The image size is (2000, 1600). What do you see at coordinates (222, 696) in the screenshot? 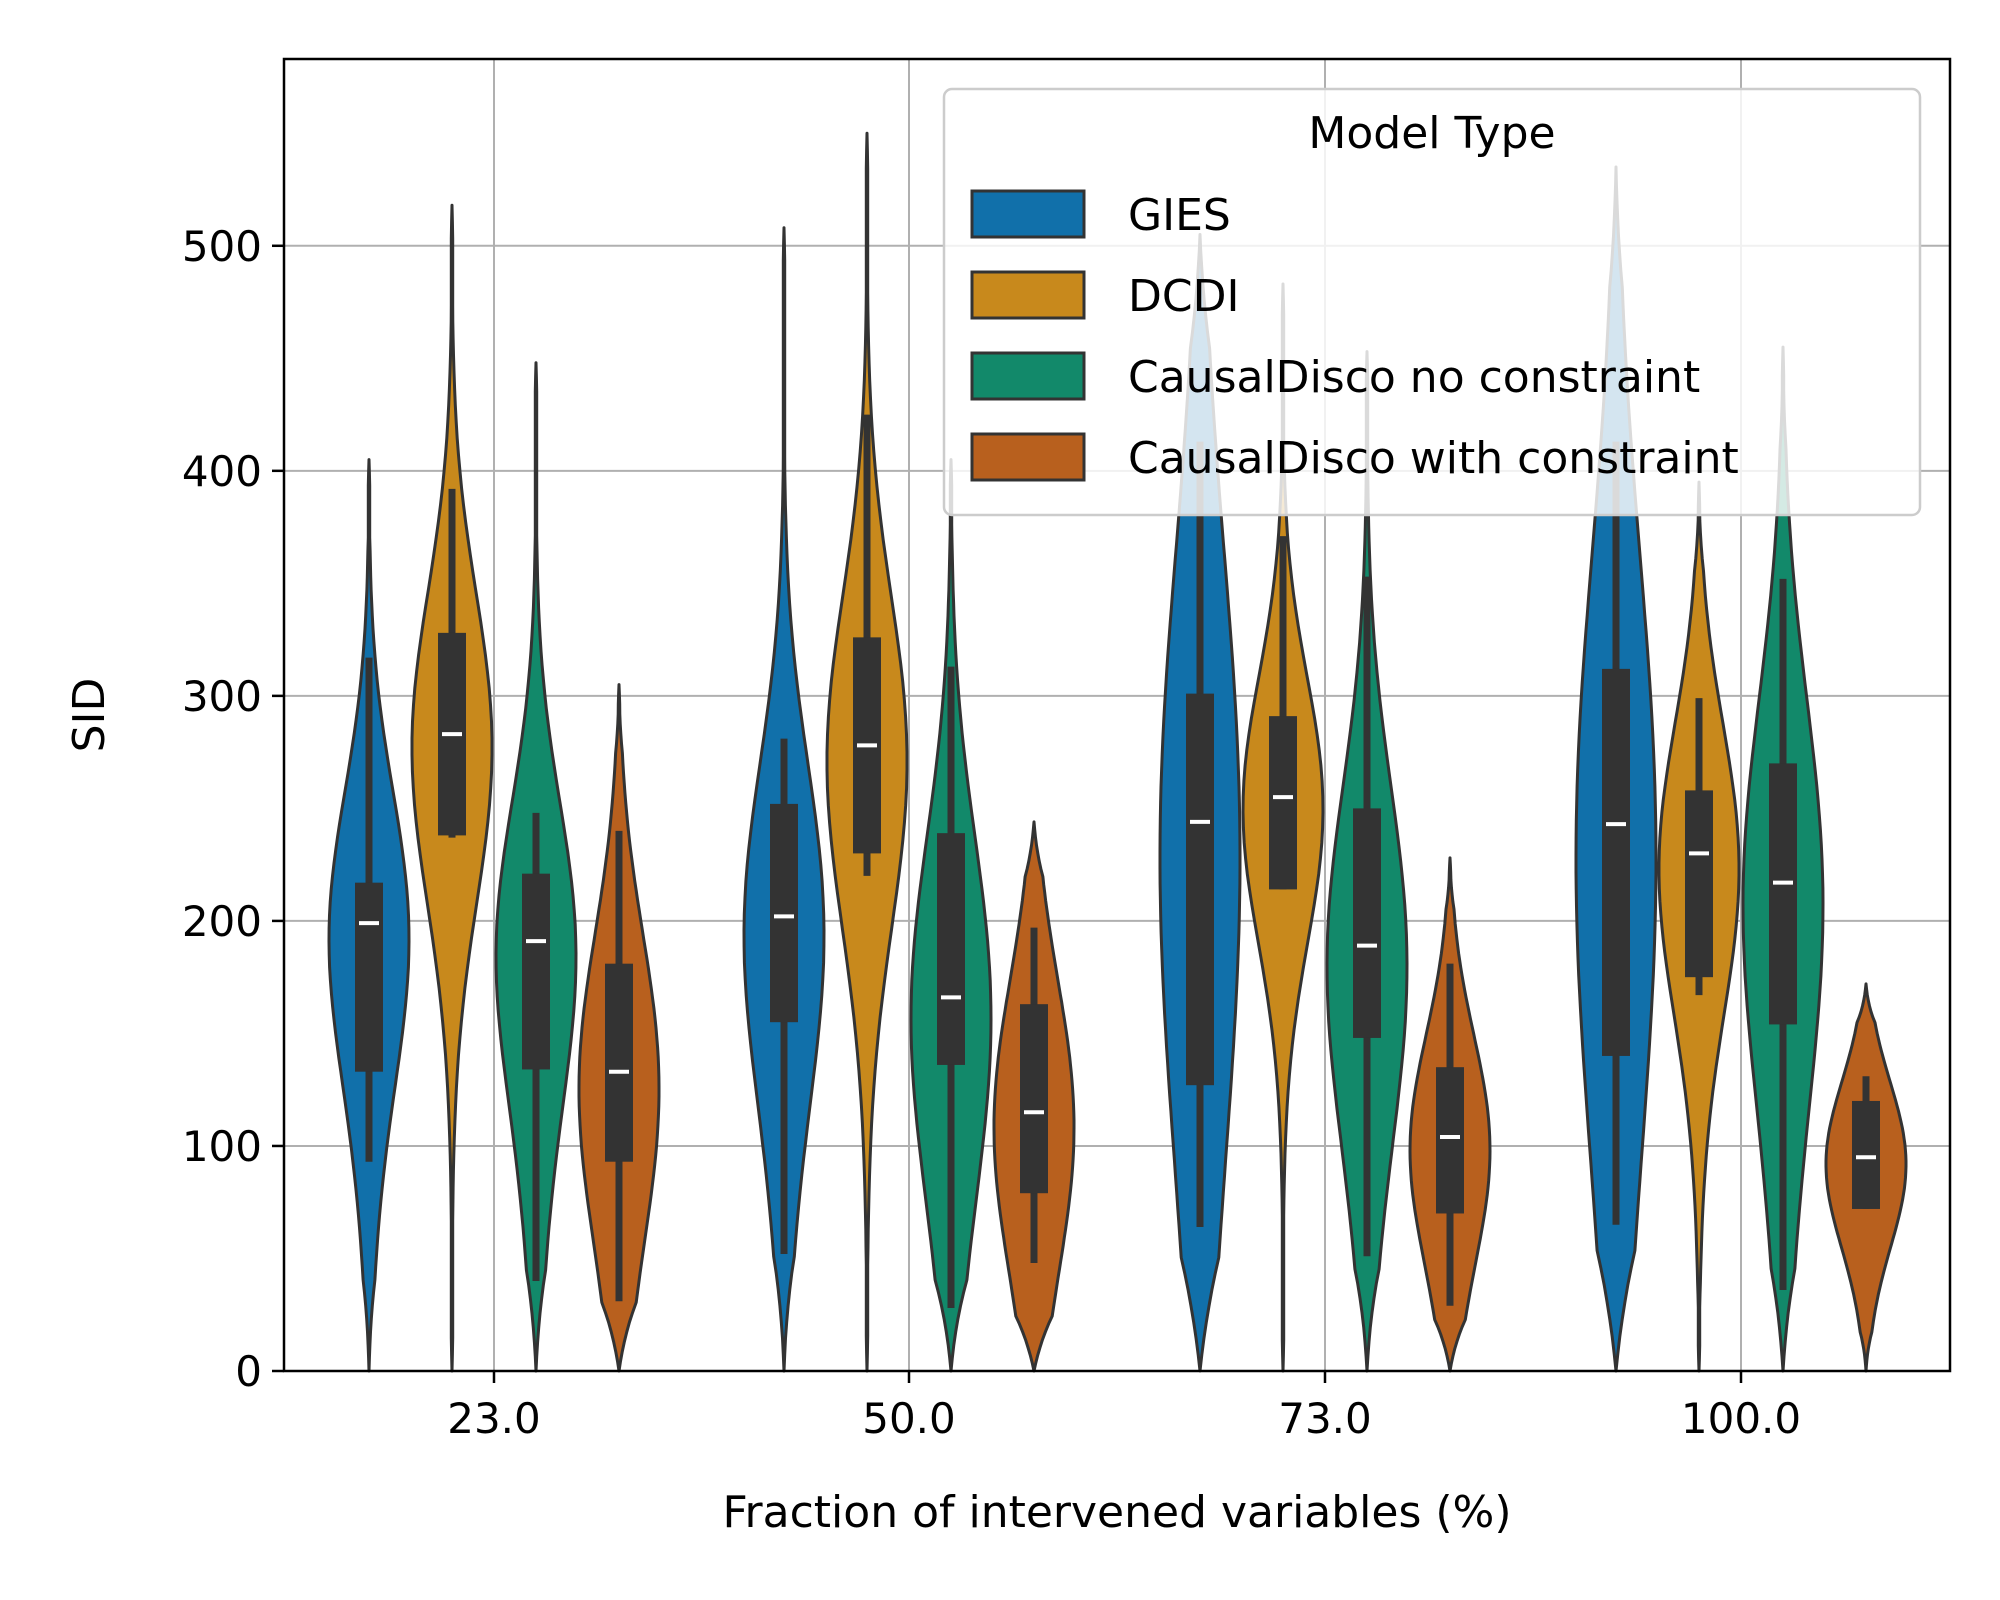
I see `y-tick-label: 300` at bounding box center [222, 696].